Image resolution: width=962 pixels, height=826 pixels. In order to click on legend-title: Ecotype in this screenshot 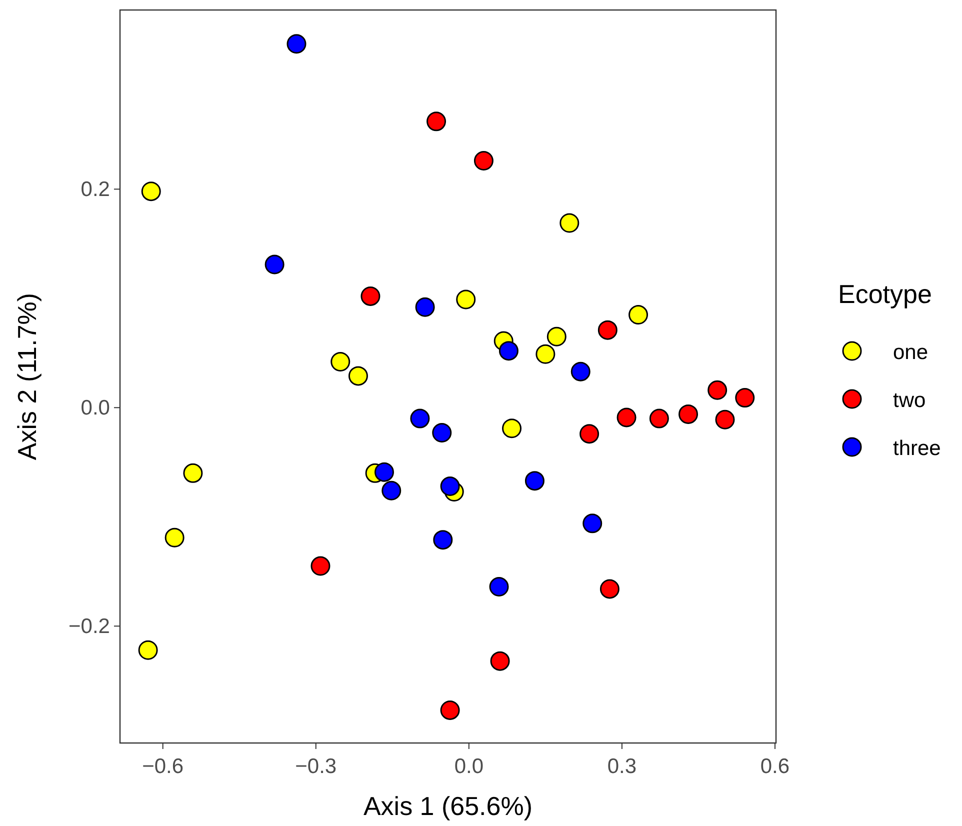, I will do `click(885, 294)`.